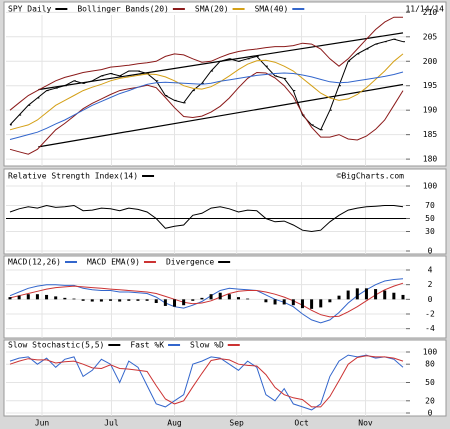 This screenshot has height=429, width=450. Describe the element at coordinates (371, 176) in the screenshot. I see `credit-label: ©BigCharts.com` at that location.